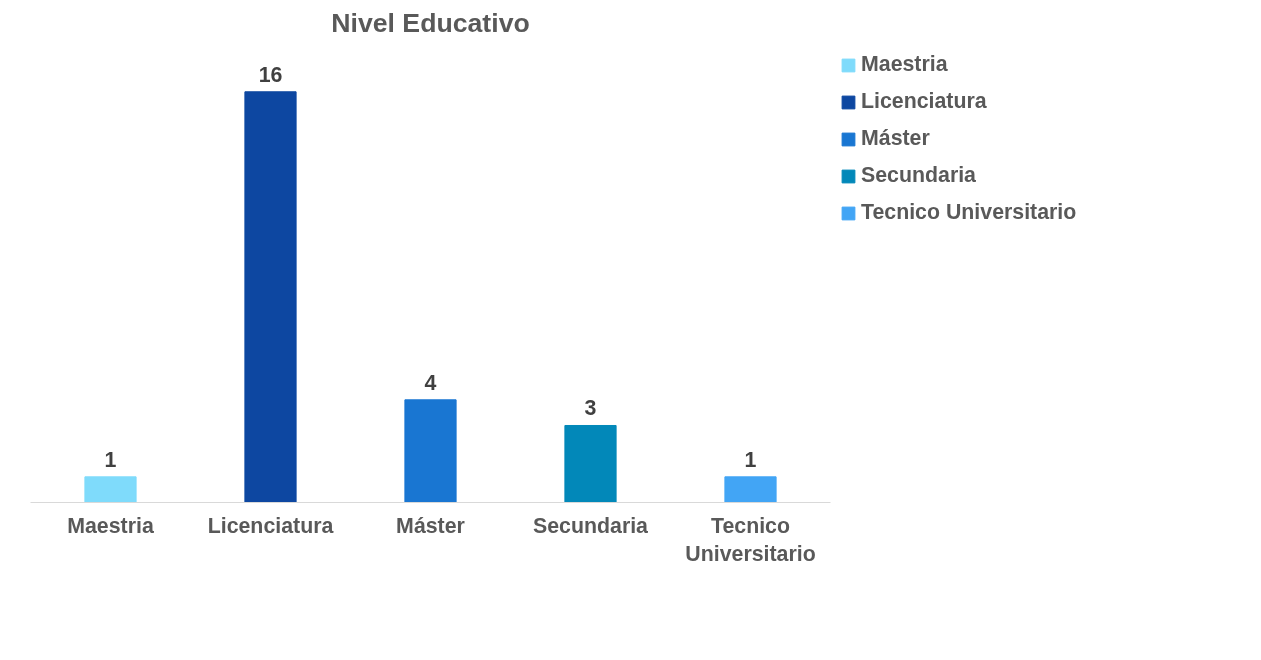  Describe the element at coordinates (430, 382) in the screenshot. I see `data-label: 4` at that location.